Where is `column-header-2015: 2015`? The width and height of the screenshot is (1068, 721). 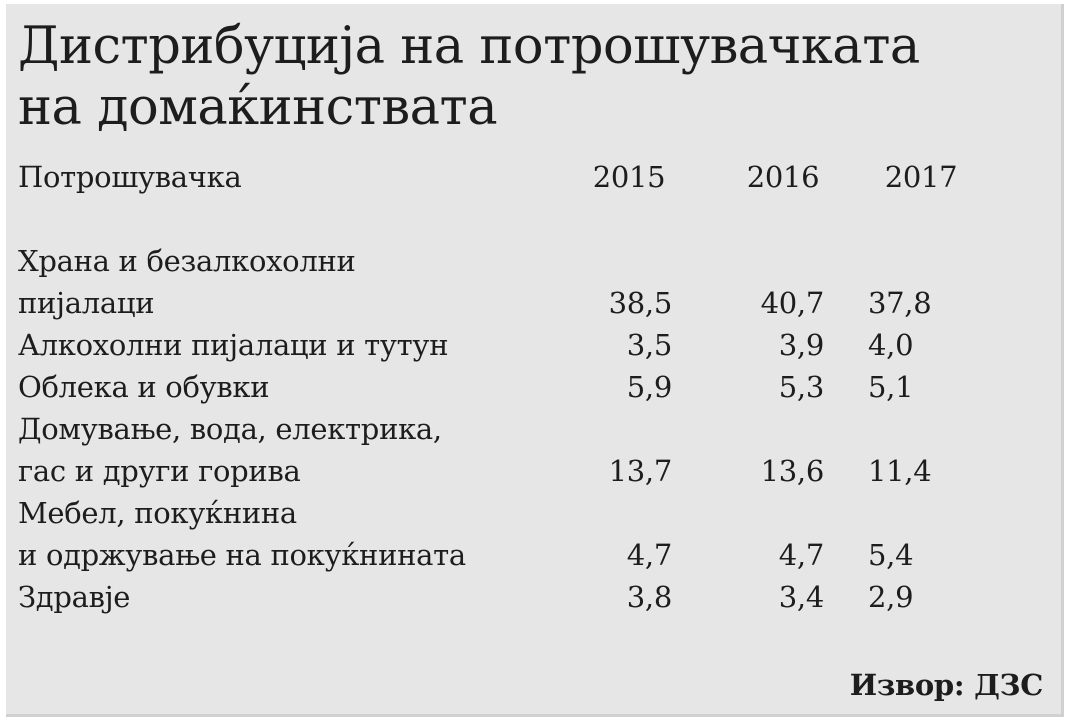
column-header-2015: 2015 is located at coordinates (629, 177).